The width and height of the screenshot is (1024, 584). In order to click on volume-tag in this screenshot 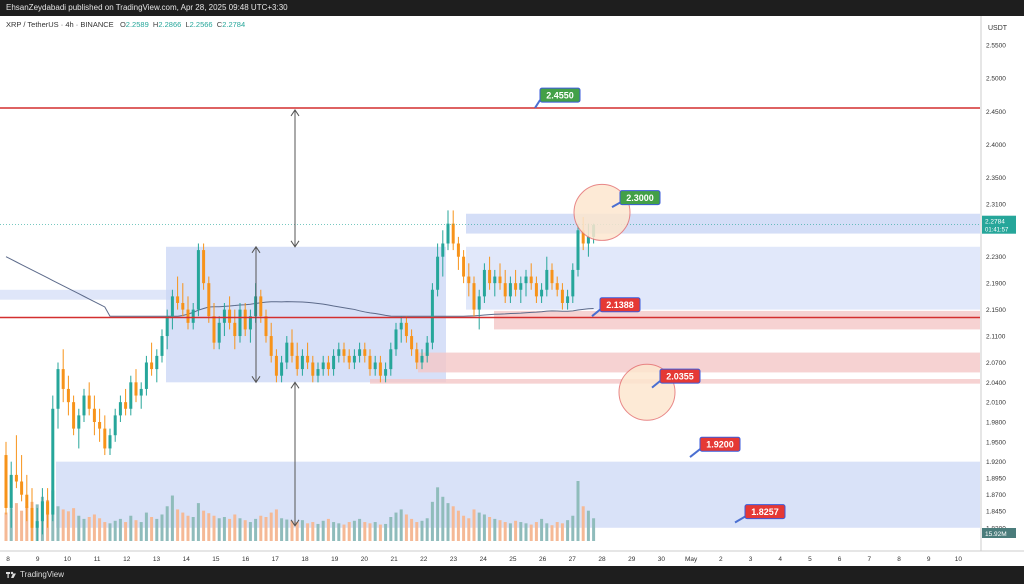, I will do `click(999, 533)`.